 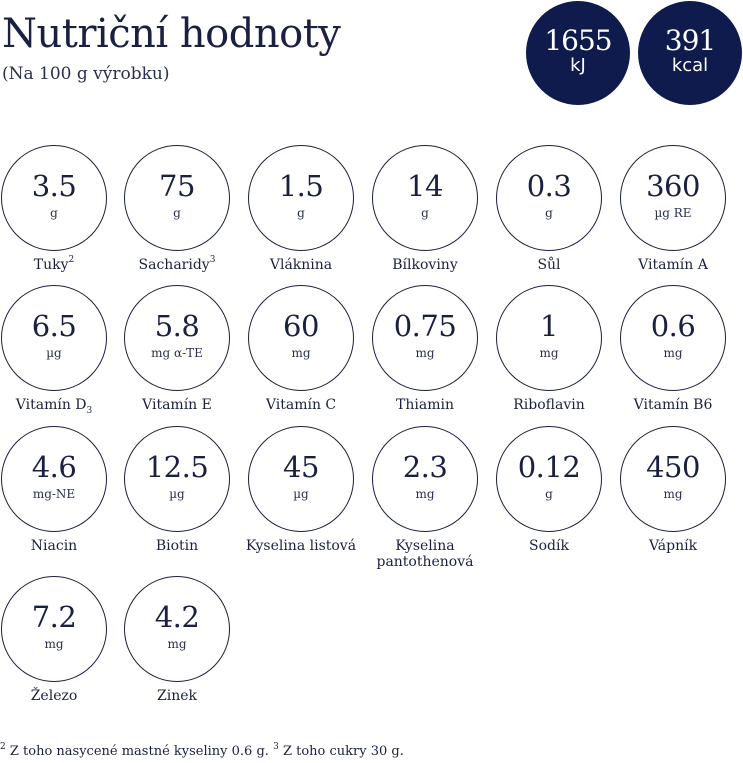 I want to click on nutrient-circle: 0.75 mg, so click(x=425, y=338).